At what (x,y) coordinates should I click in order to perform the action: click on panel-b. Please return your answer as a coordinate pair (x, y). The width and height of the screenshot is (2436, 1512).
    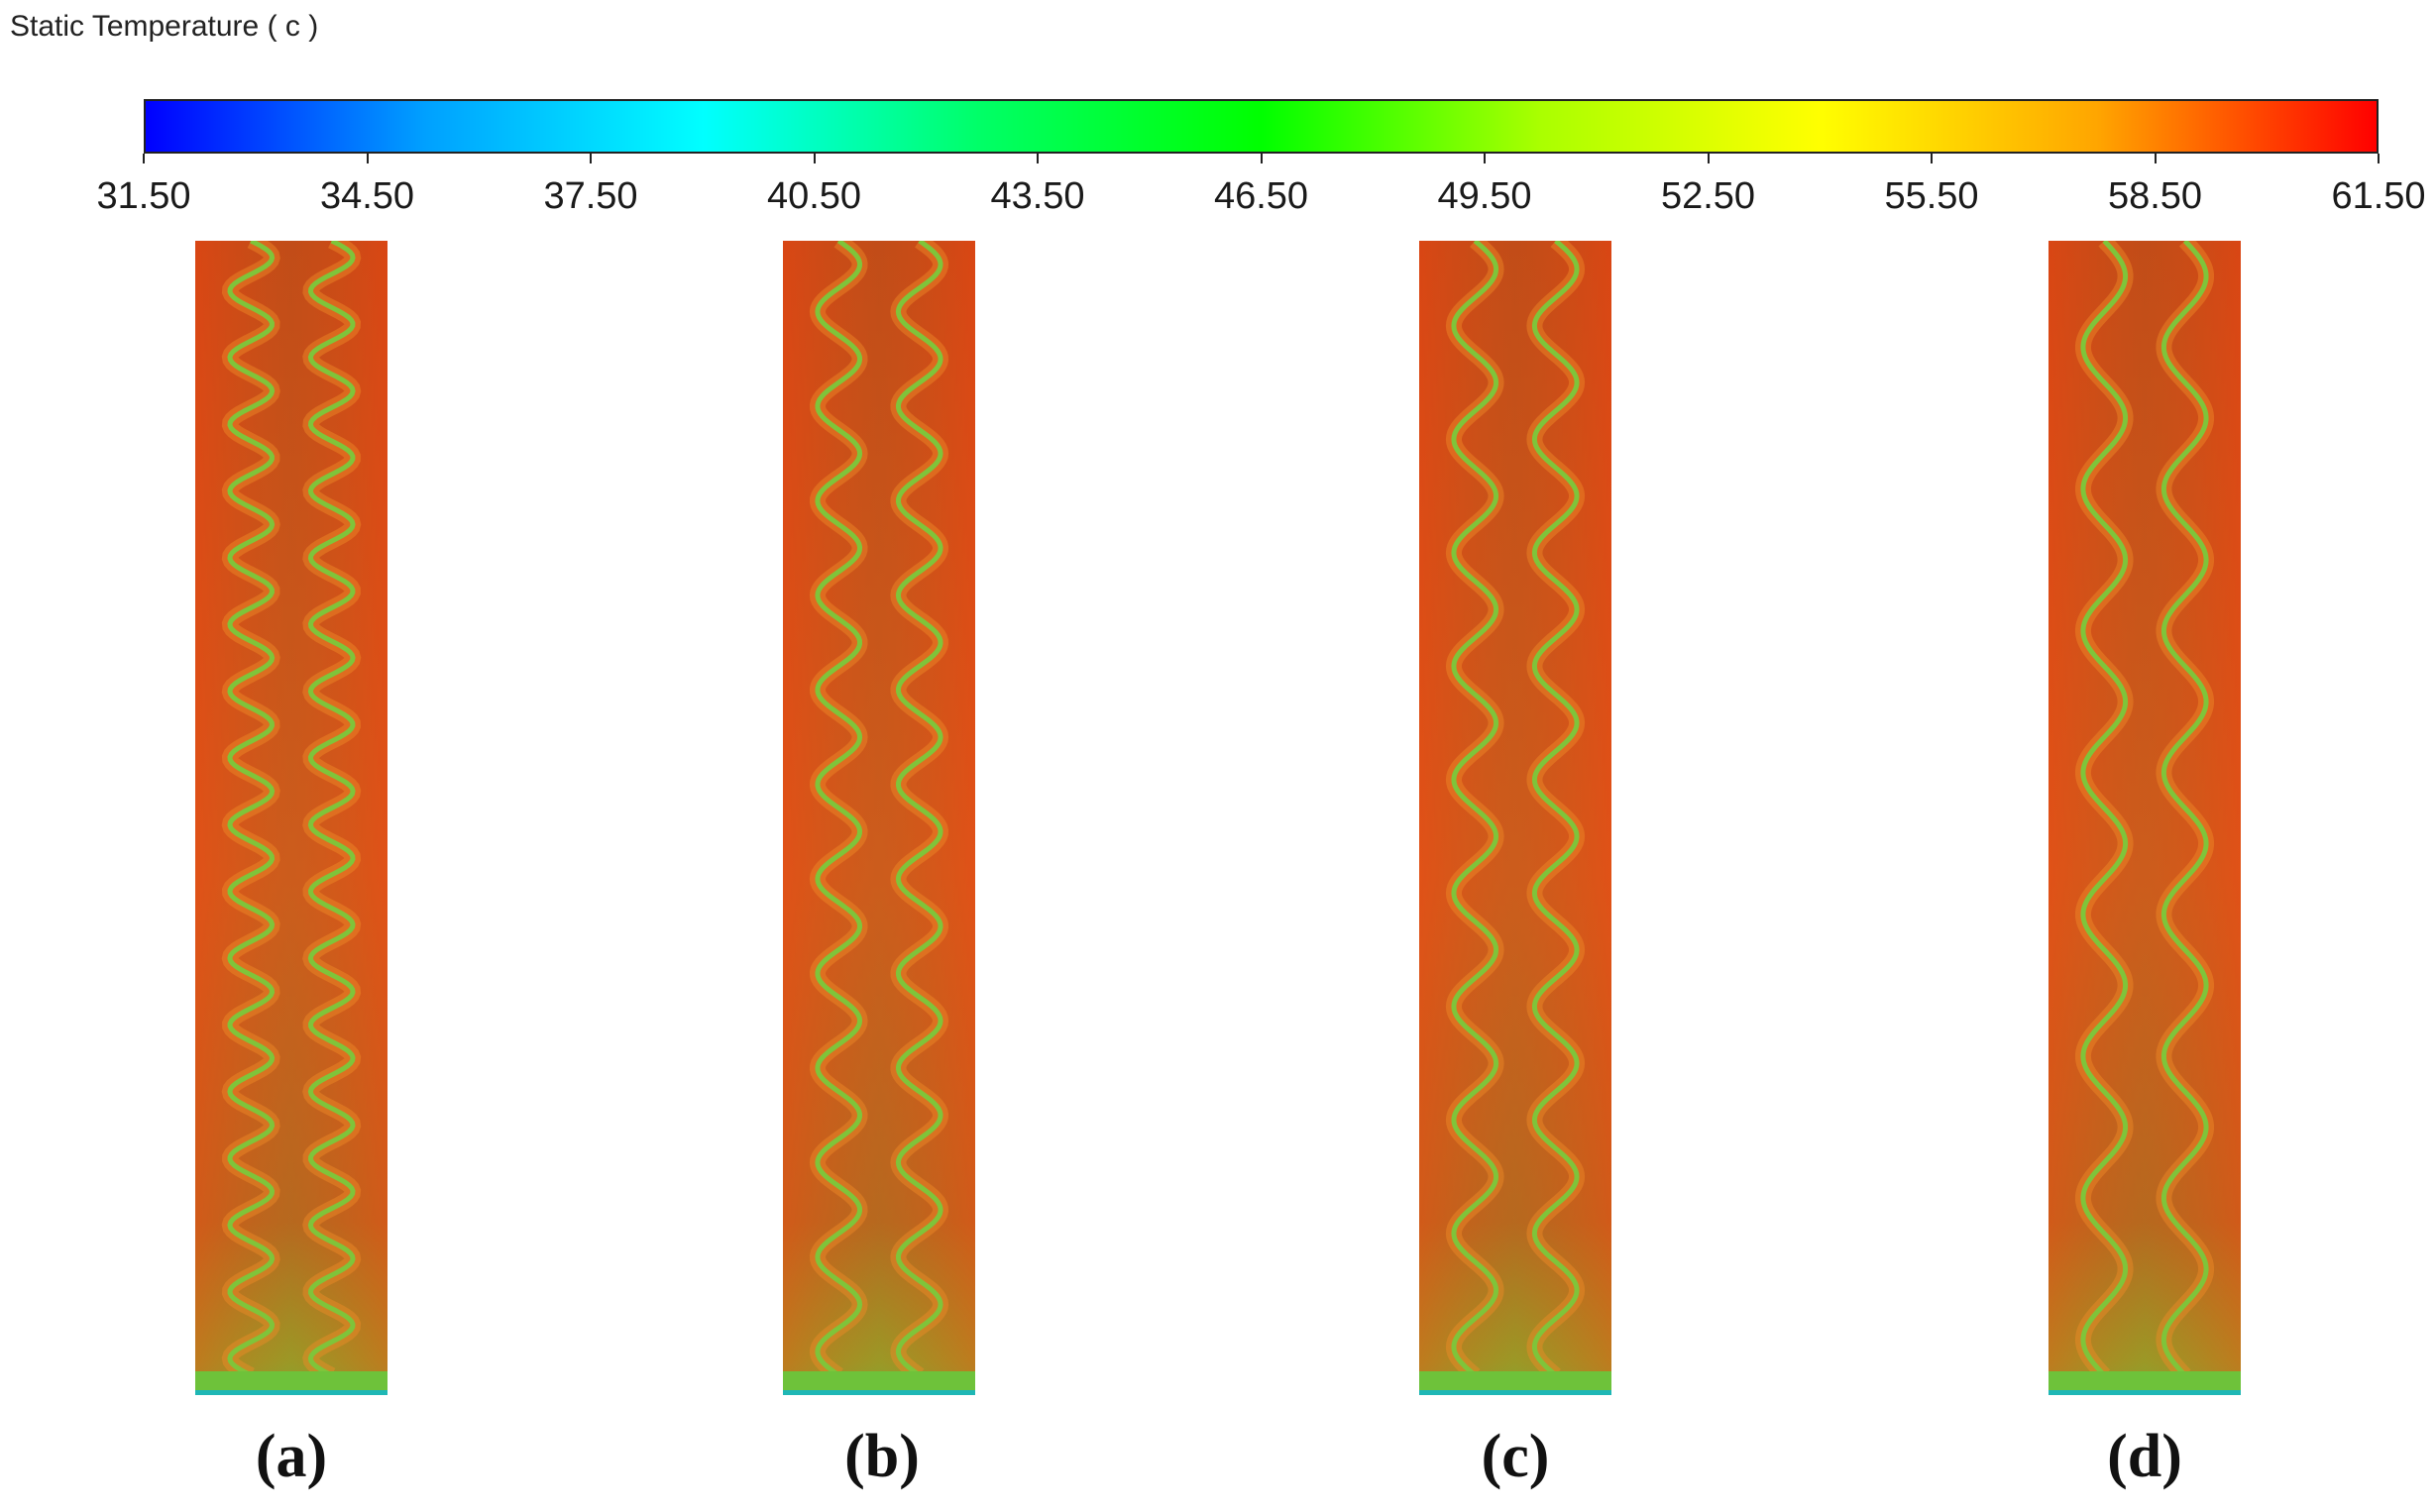
    Looking at the image, I should click on (879, 818).